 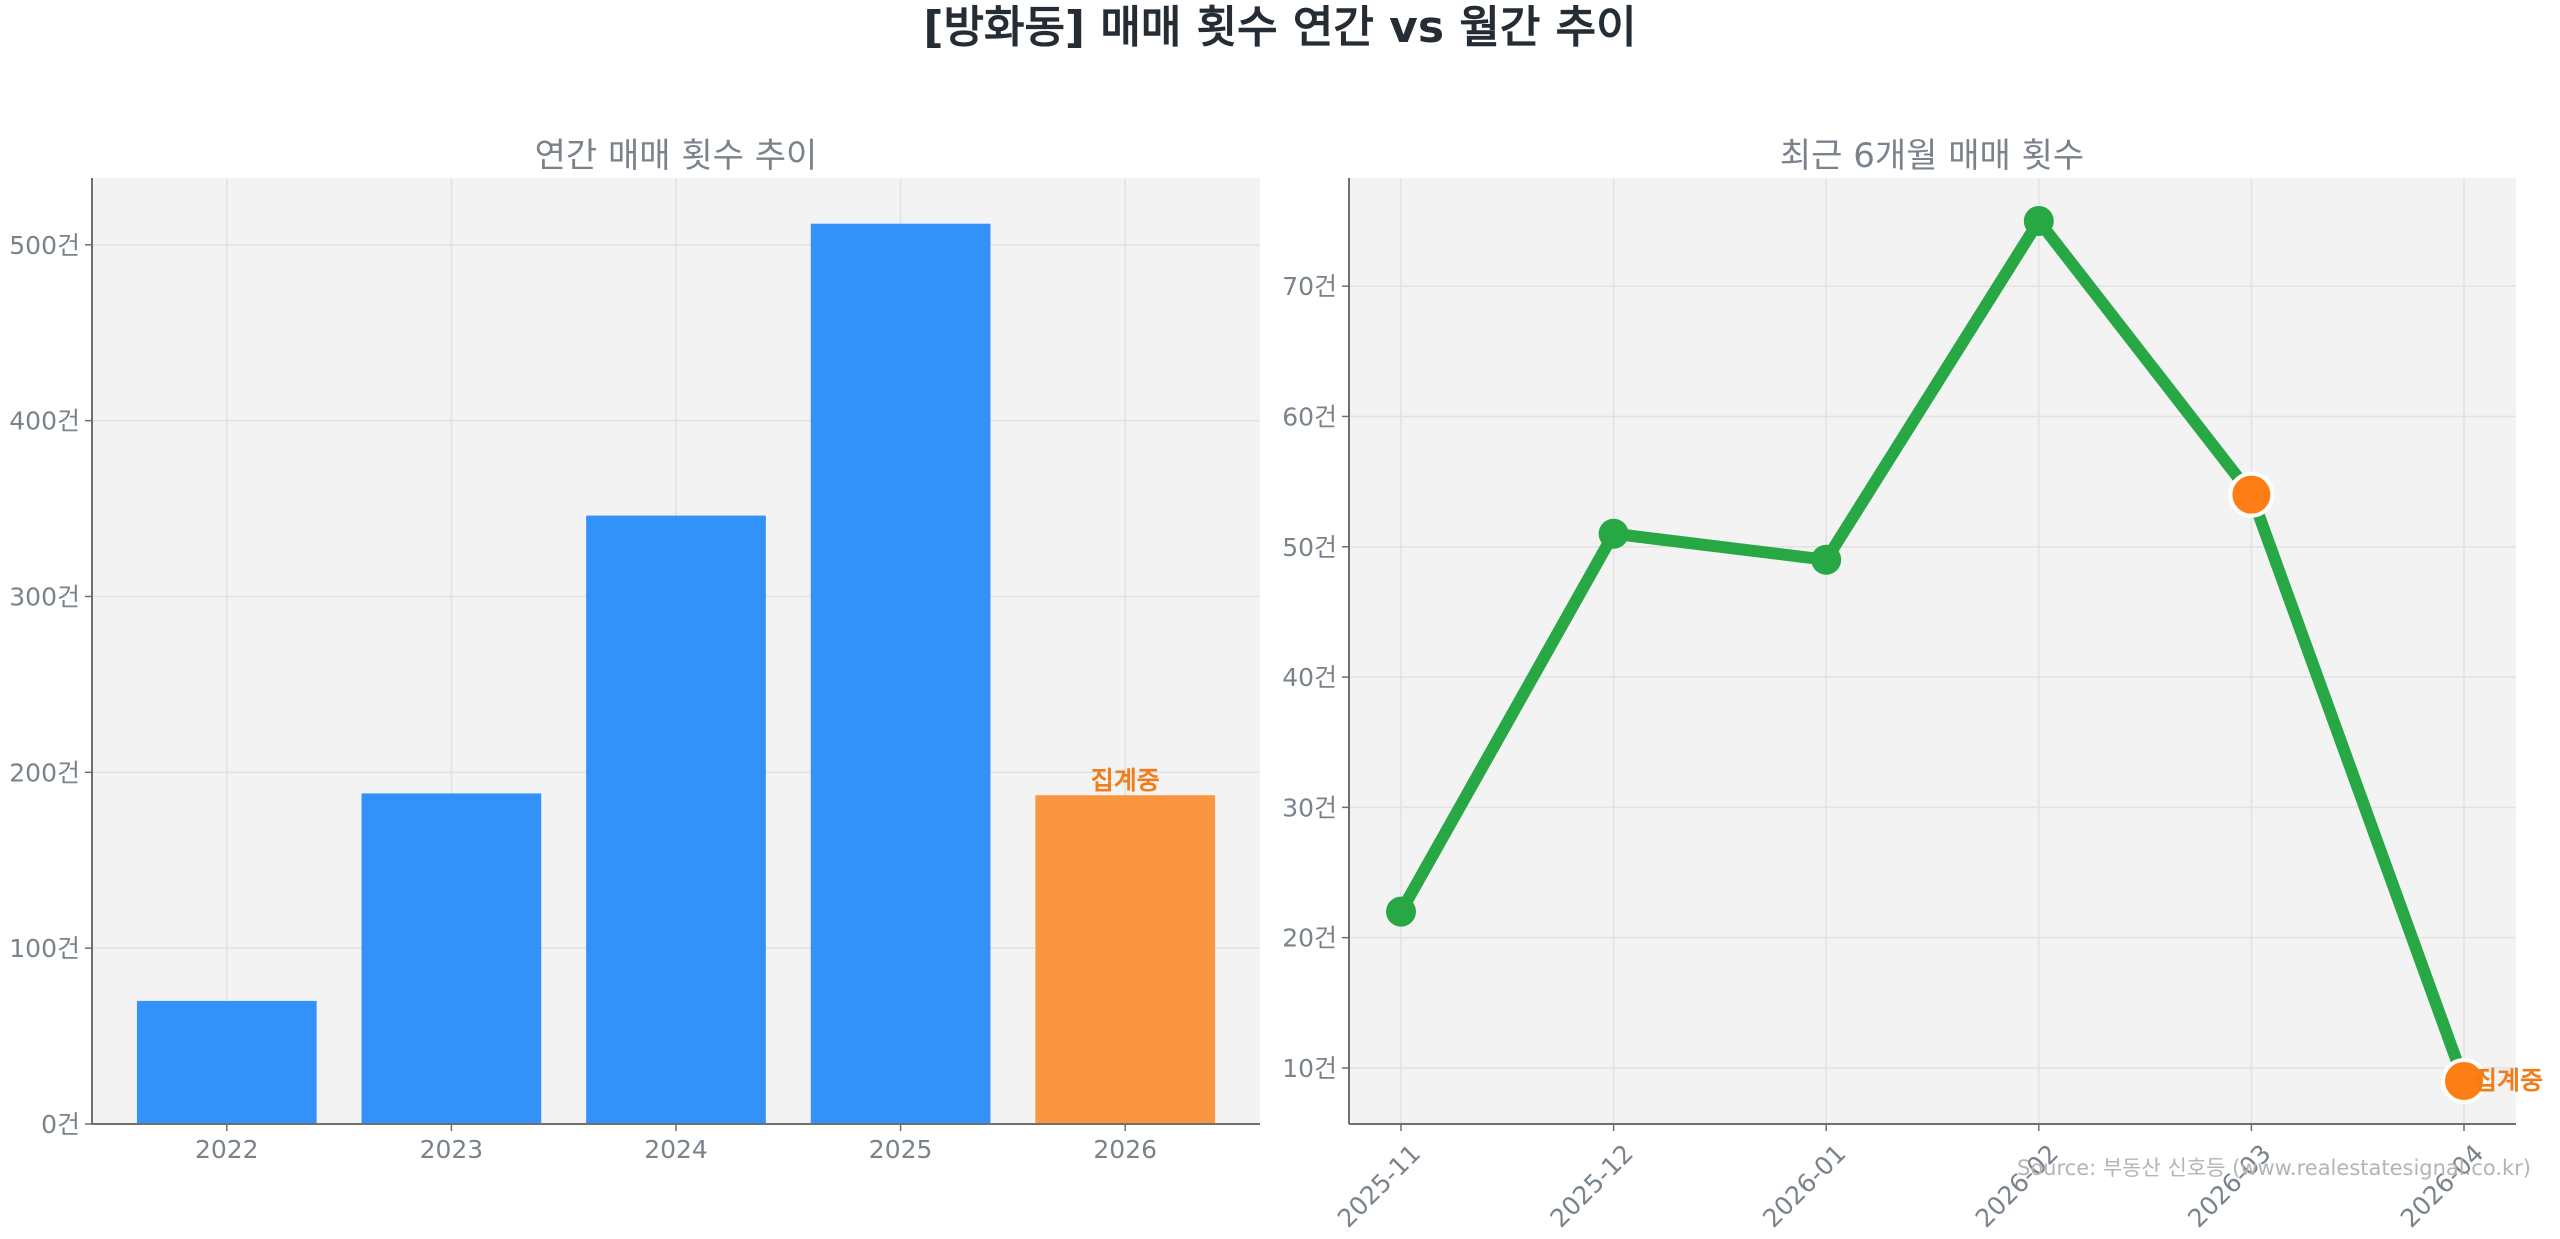 What do you see at coordinates (900, 673) in the screenshot?
I see `bar-2025` at bounding box center [900, 673].